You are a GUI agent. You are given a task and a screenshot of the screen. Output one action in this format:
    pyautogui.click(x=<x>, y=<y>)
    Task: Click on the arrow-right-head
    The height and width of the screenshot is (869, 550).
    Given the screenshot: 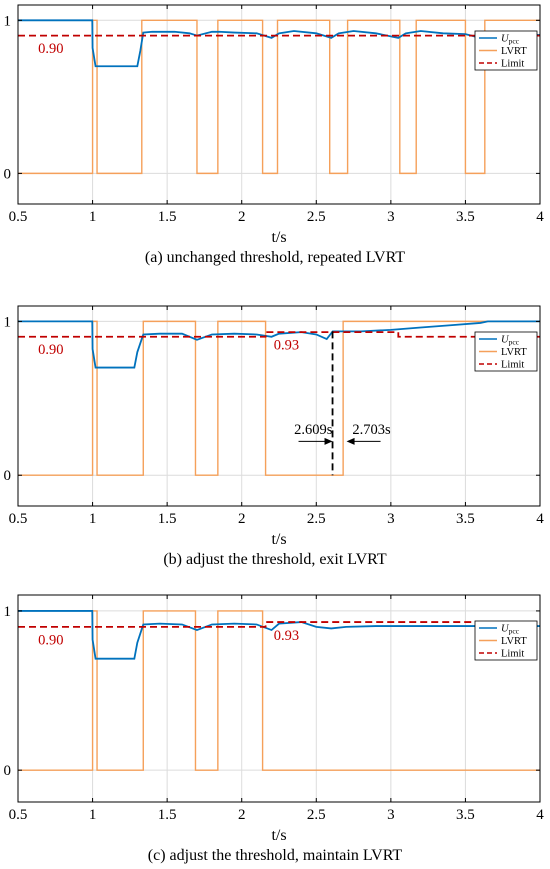 What is the action you would take?
    pyautogui.click(x=350, y=441)
    